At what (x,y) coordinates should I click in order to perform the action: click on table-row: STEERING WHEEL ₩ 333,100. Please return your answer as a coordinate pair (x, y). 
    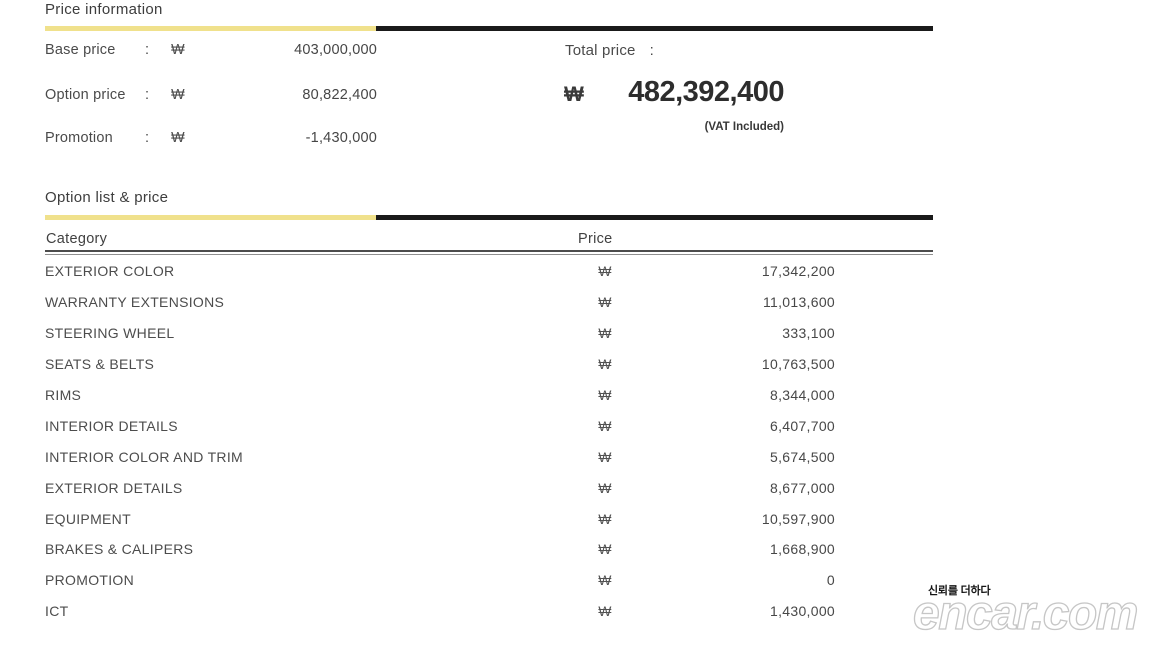
    Looking at the image, I should click on (489, 333).